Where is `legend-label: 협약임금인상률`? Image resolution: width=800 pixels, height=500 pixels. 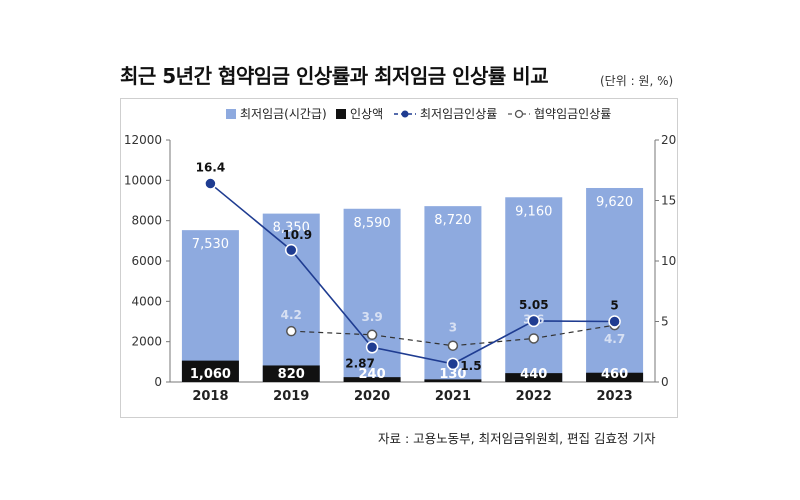
legend-label: 협약임금인상률 is located at coordinates (572, 113).